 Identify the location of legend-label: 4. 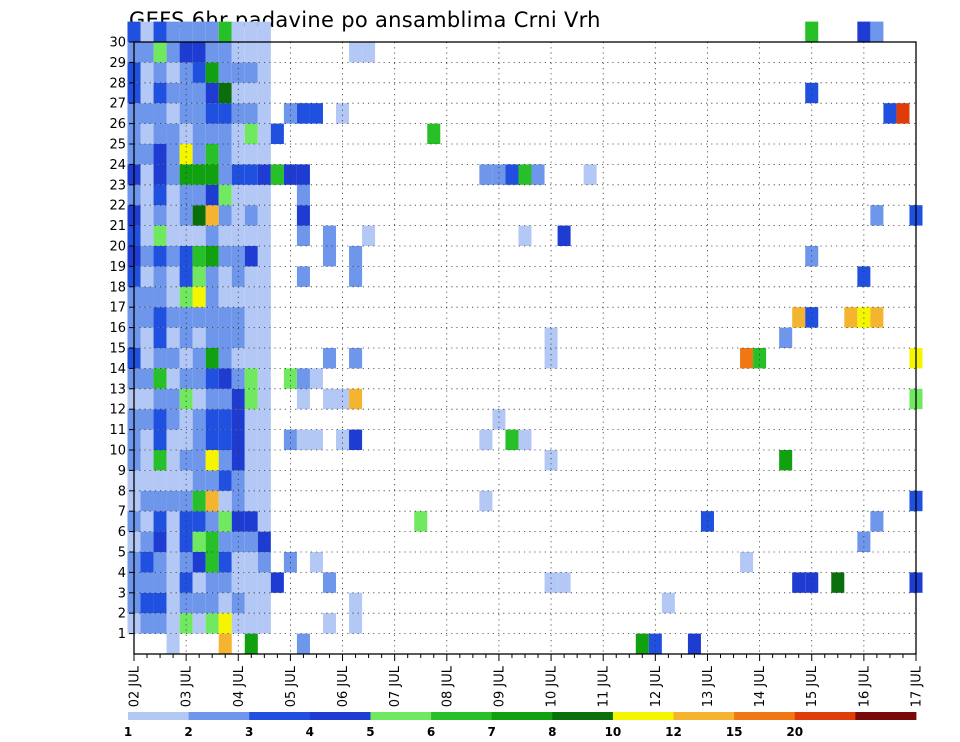
(310, 732).